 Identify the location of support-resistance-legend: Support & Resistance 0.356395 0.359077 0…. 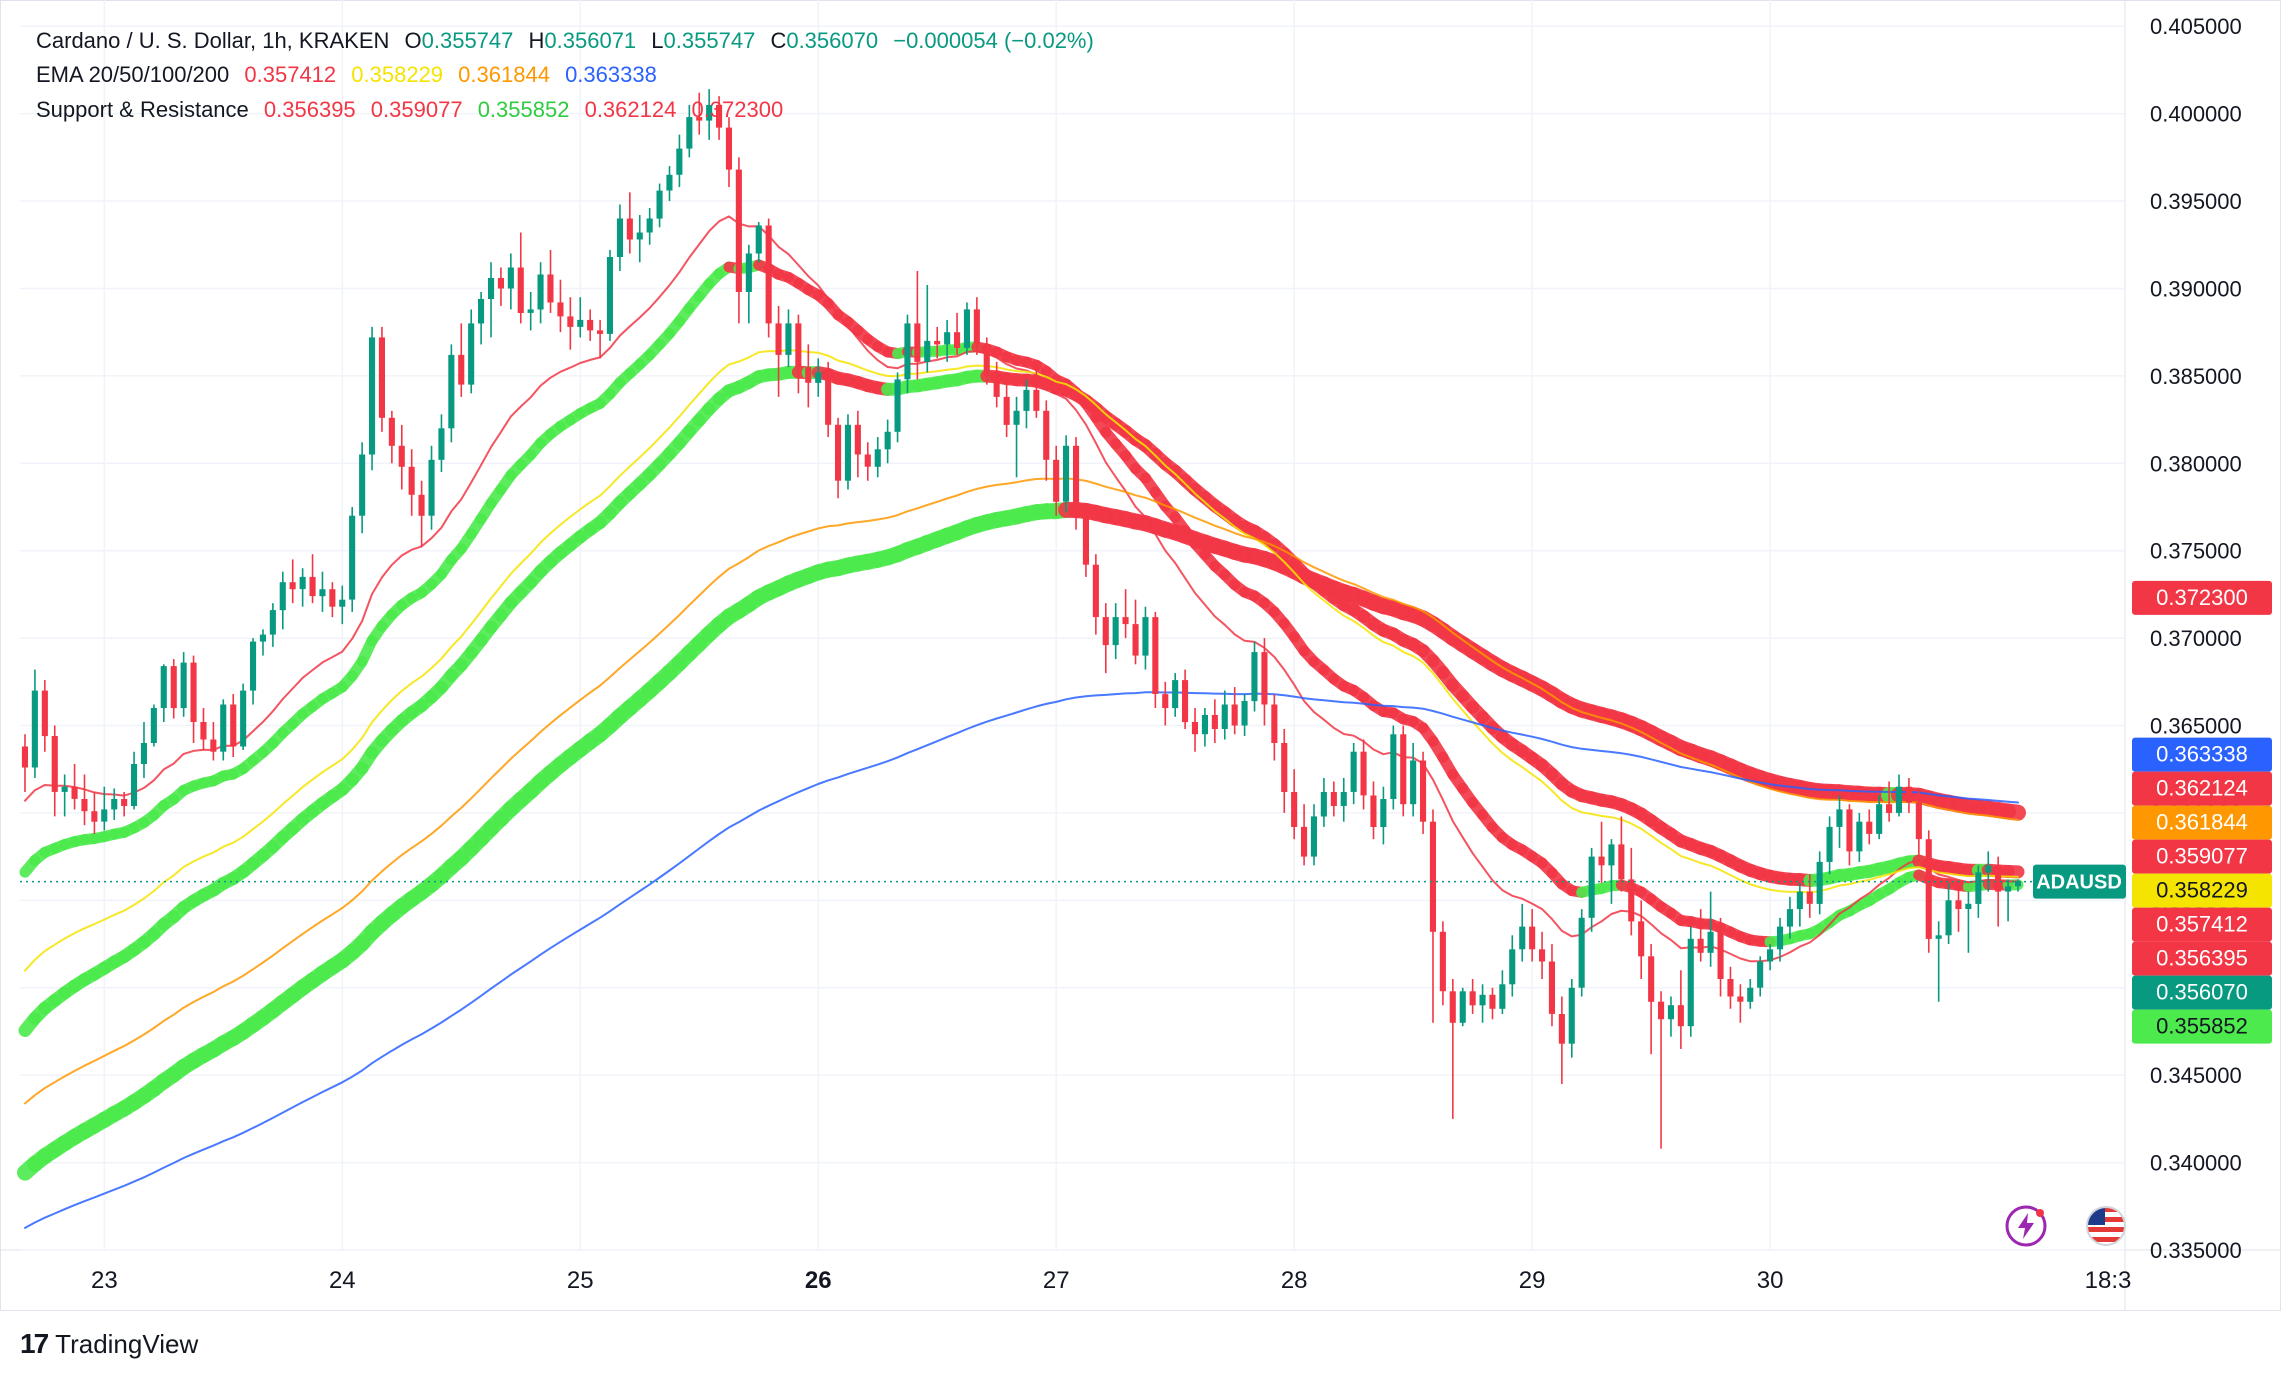
(414, 110).